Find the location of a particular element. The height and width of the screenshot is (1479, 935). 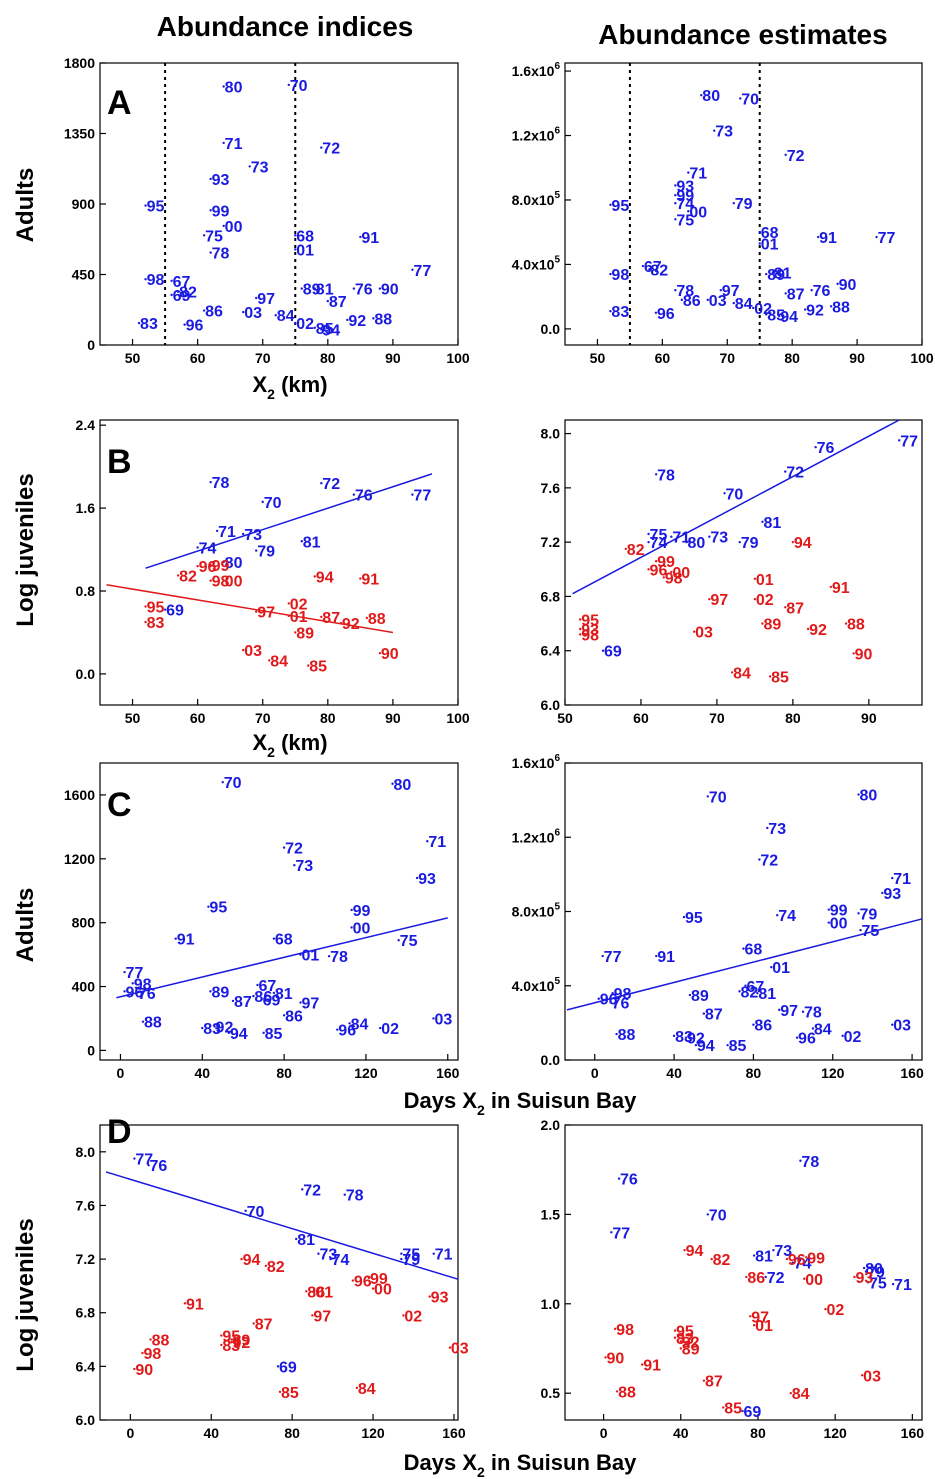

y-tick-label: 6.4 is located at coordinates (551, 651).